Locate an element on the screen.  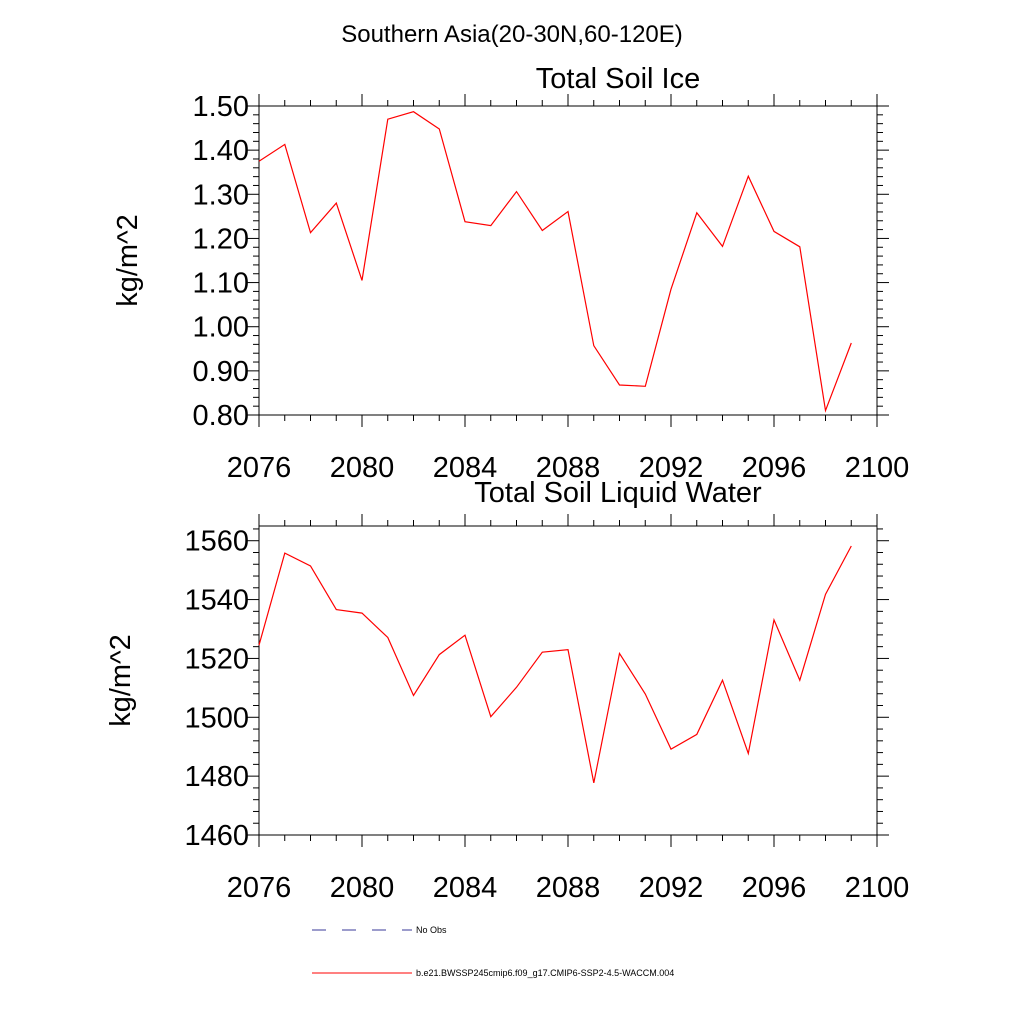
chart-title: Total Soil Liquid Water is located at coordinates (618, 493).